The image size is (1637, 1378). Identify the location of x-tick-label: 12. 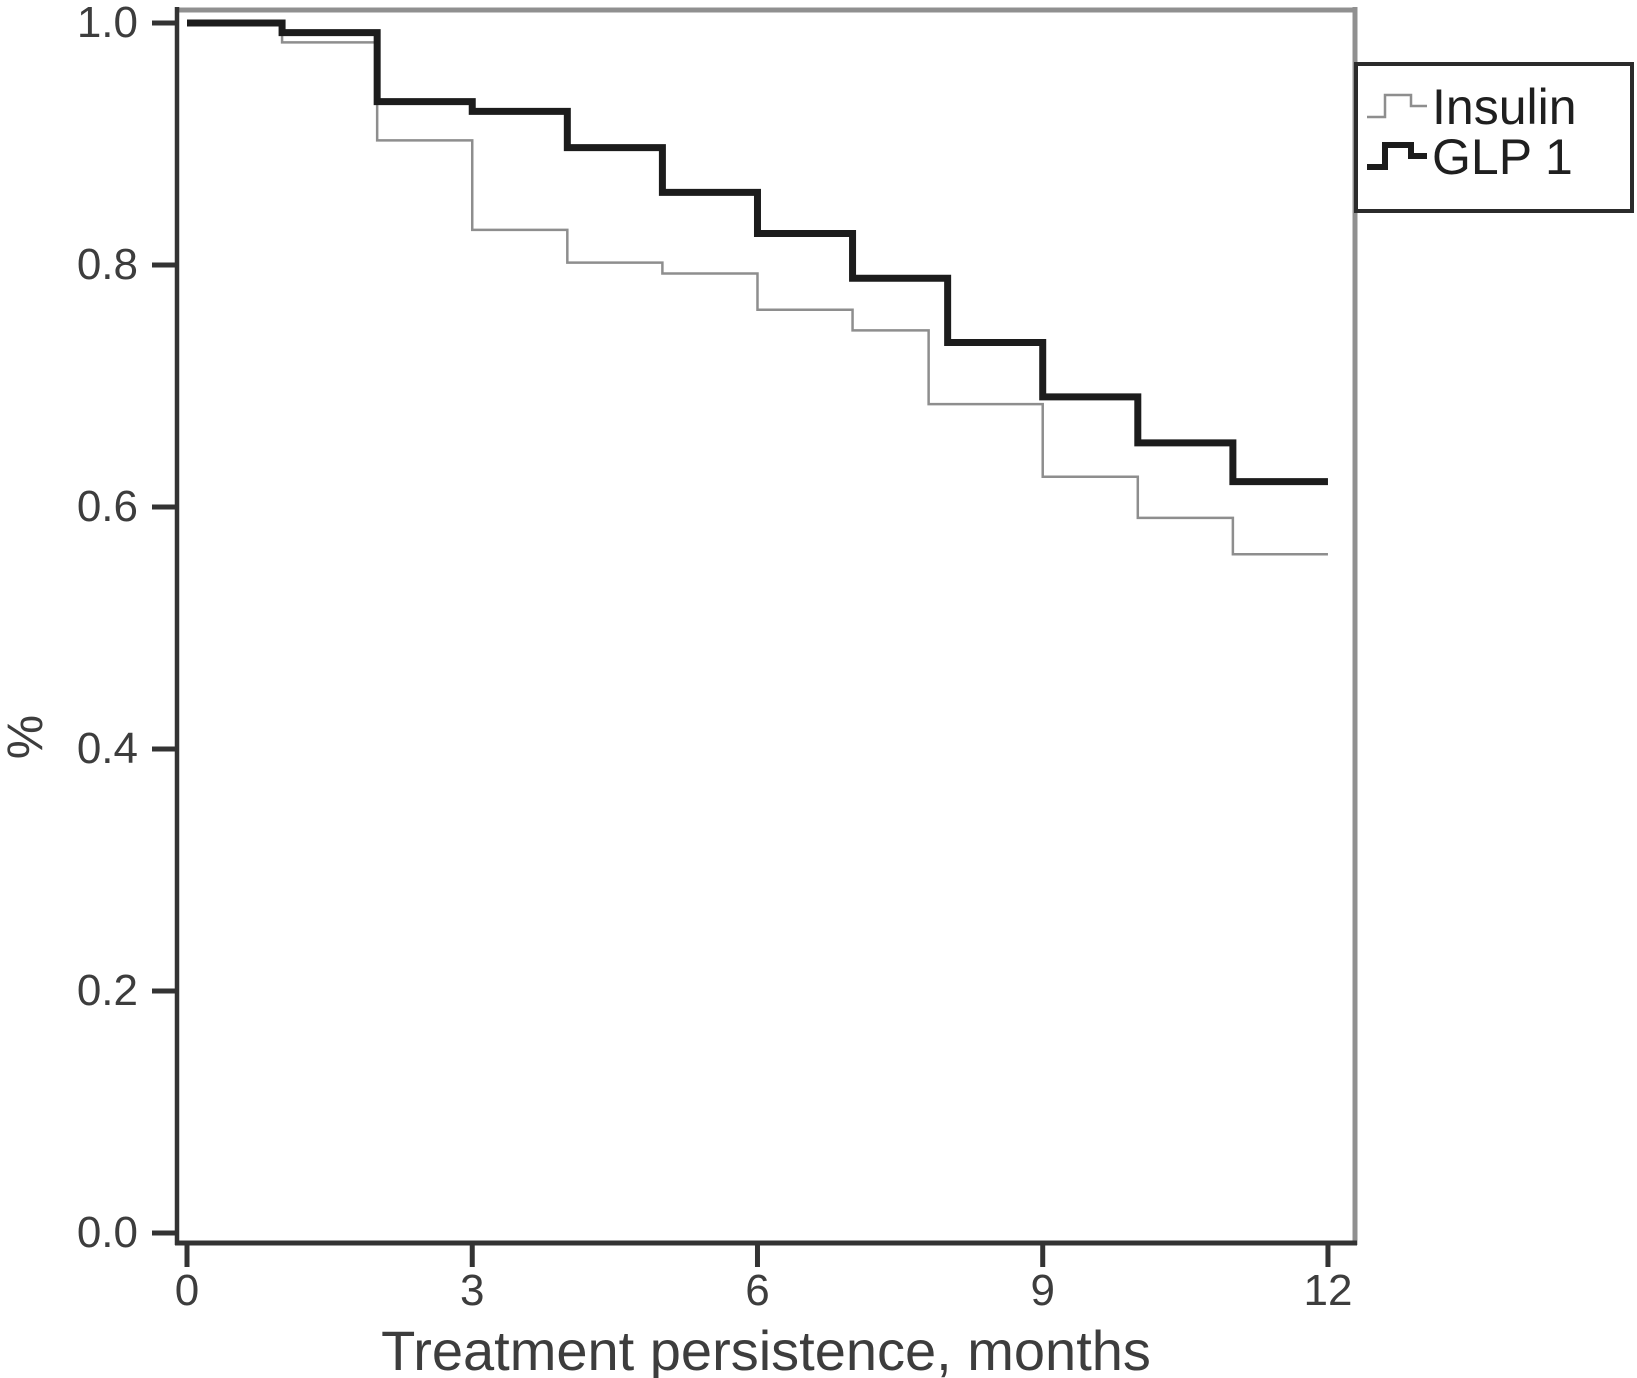
(1328, 1290).